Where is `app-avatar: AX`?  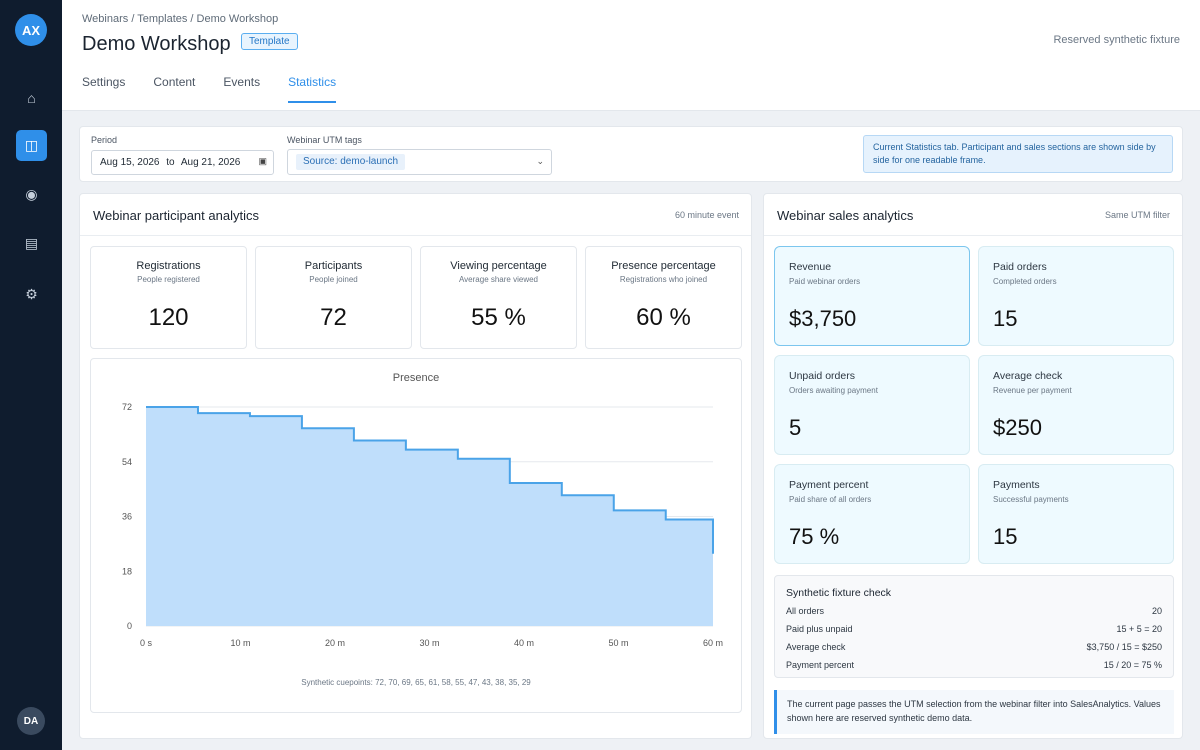
app-avatar: AX is located at coordinates (31, 30).